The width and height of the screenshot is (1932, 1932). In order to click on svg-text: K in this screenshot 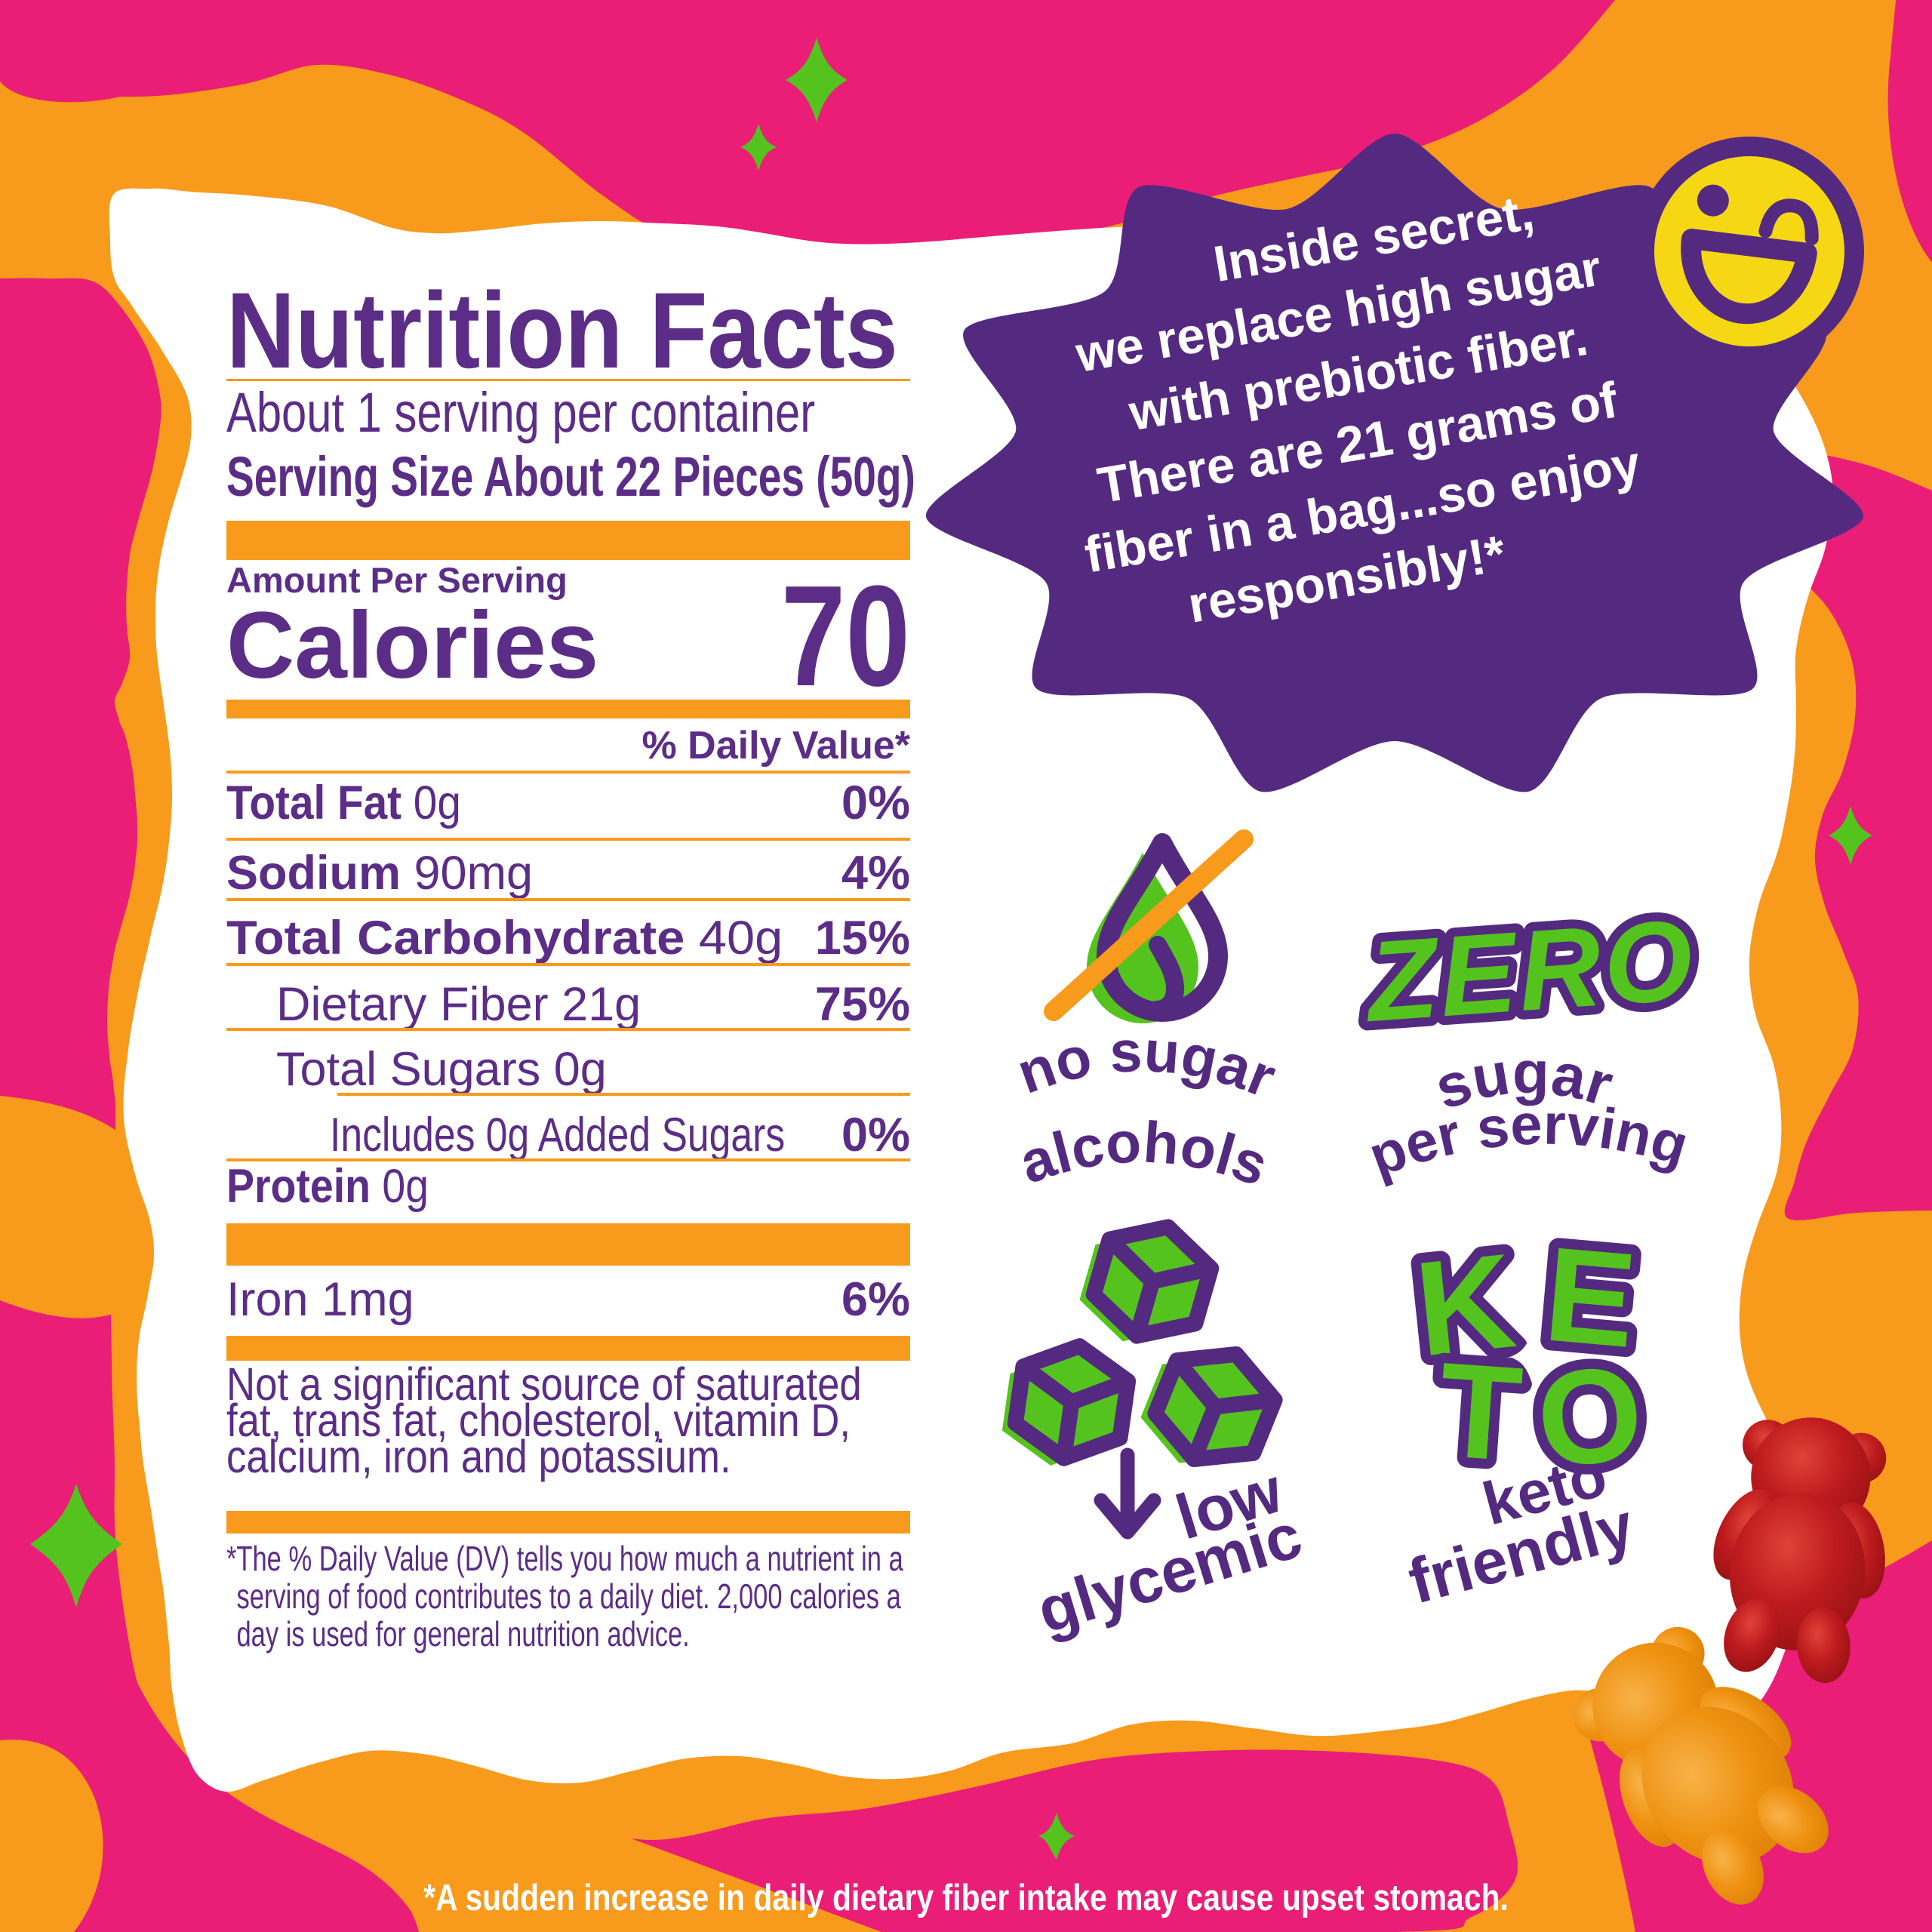, I will do `click(1465, 1304)`.